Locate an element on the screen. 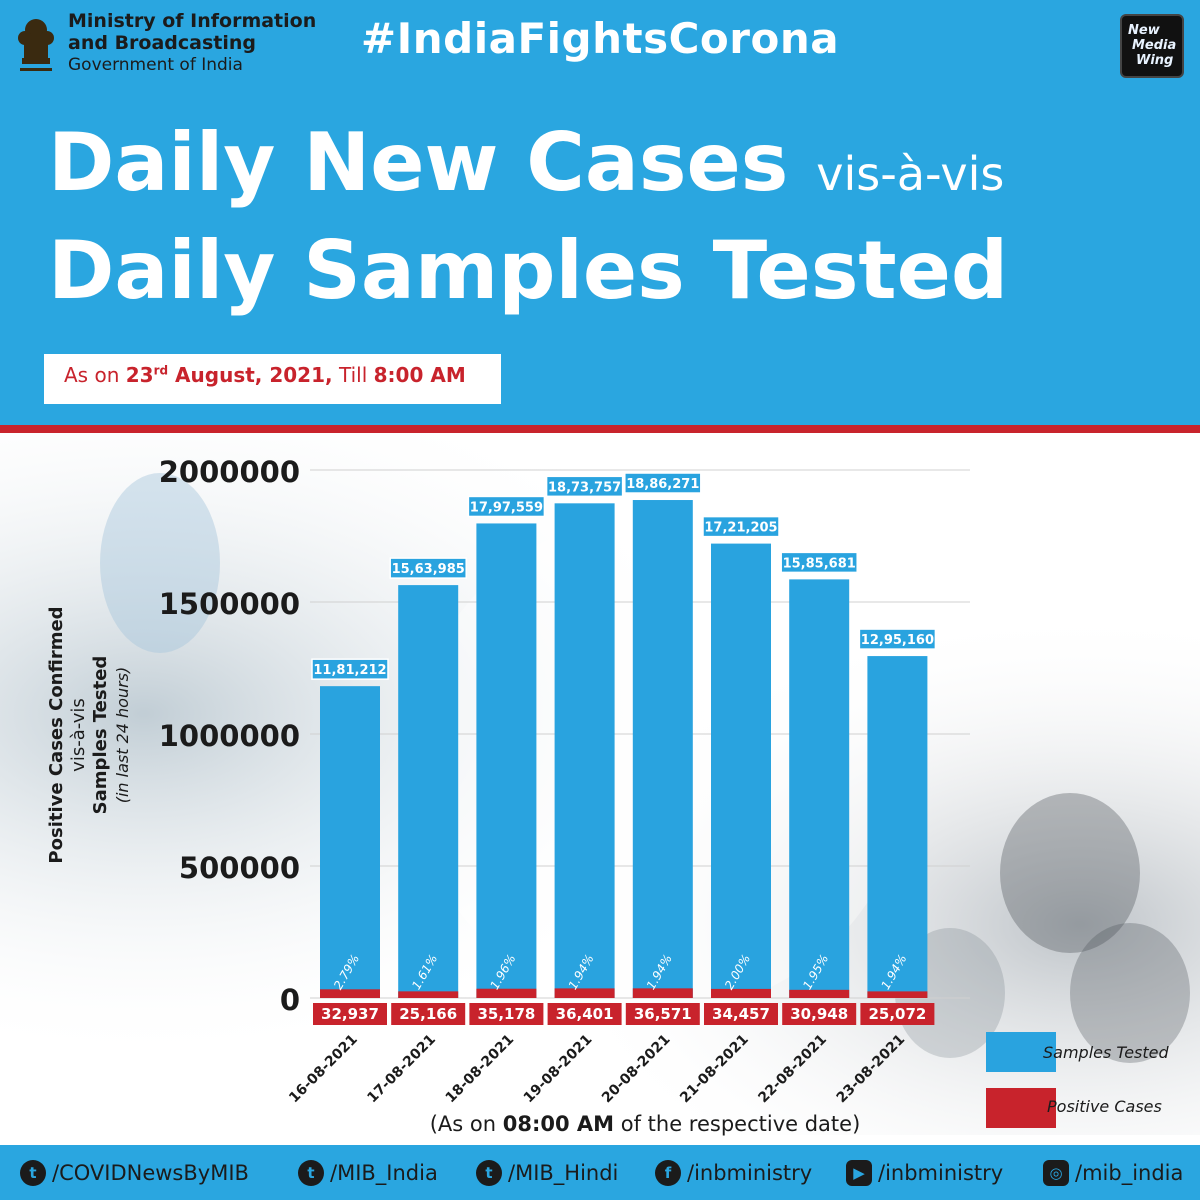 The width and height of the screenshot is (1200, 1200). footer-handle-facebook: f /inbministry is located at coordinates (733, 1173).